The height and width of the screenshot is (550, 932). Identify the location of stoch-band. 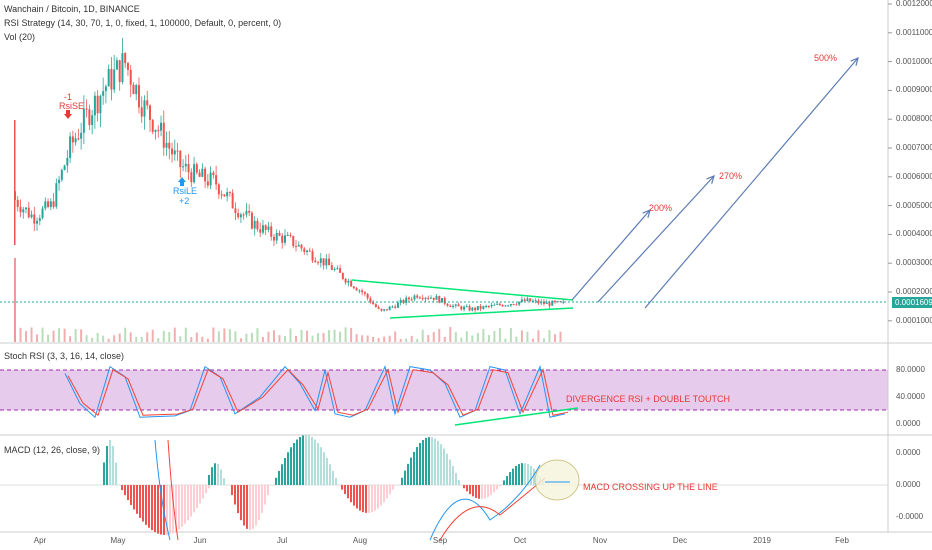
(444, 390).